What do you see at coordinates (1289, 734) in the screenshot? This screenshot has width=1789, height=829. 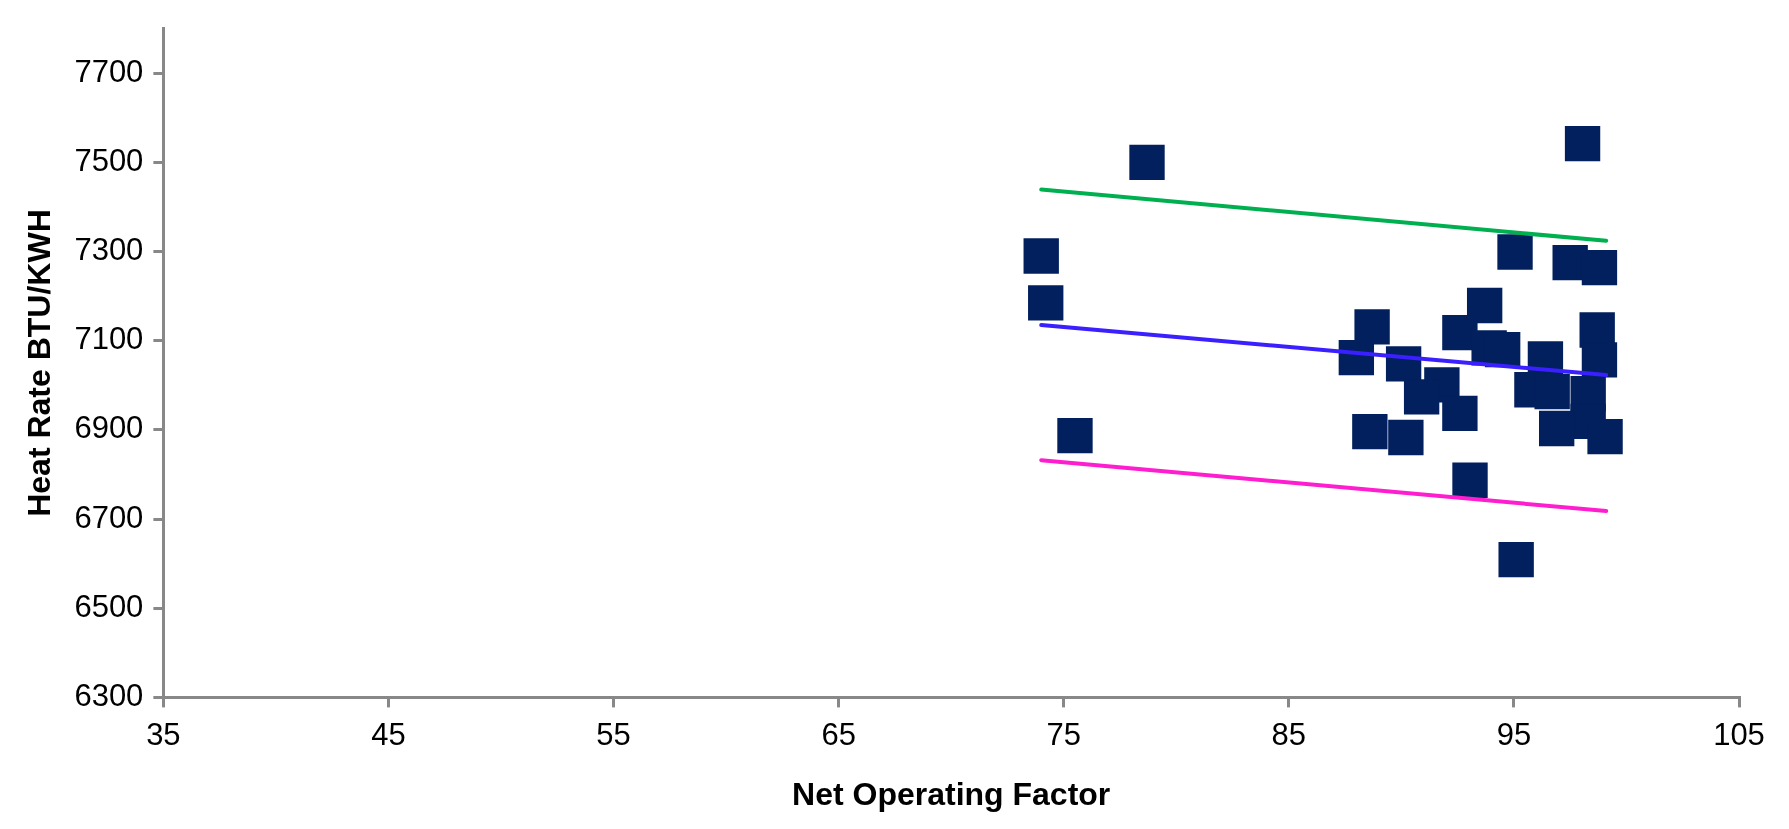 I see `x-tick-label: 85` at bounding box center [1289, 734].